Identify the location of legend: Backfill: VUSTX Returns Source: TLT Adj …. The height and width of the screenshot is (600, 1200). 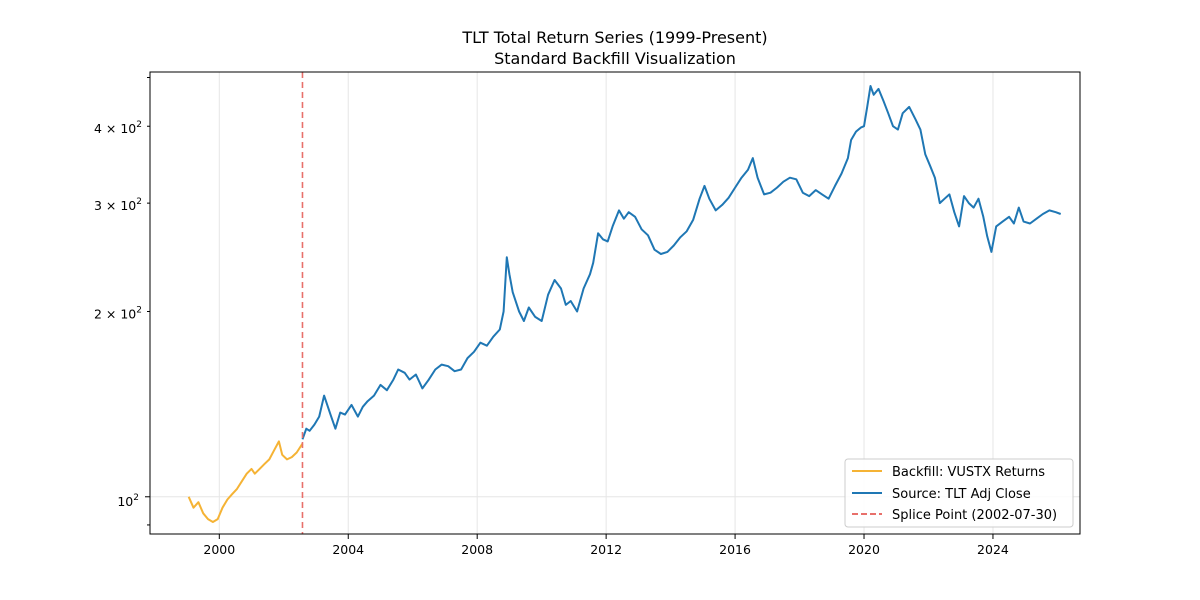
(959, 493).